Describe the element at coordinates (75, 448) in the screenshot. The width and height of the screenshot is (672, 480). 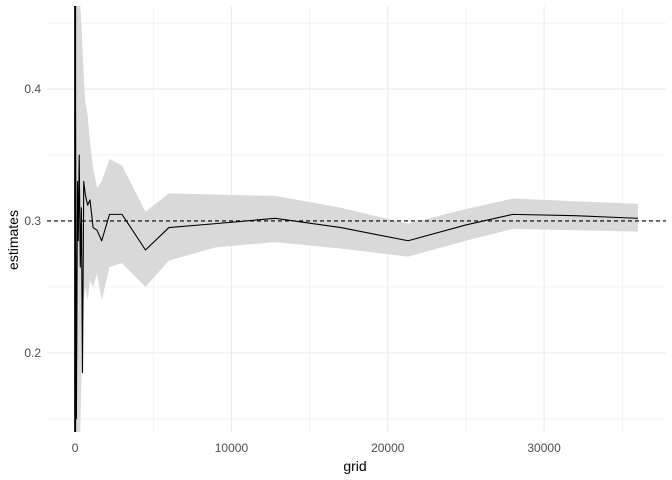
I see `x-tick-label: 0` at that location.